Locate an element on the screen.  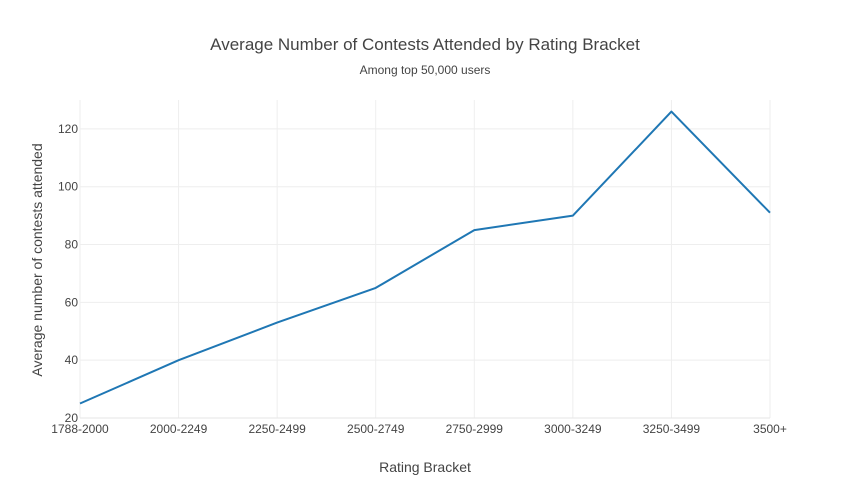
x-tick-label: 1788-2000 is located at coordinates (80, 429).